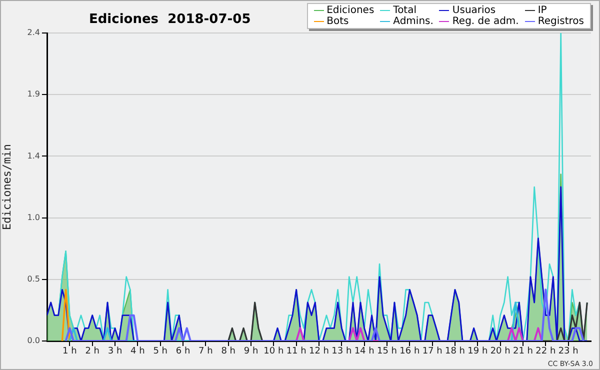 This screenshot has height=370, width=600. What do you see at coordinates (387, 351) in the screenshot?
I see `x-tick-label: 15 h` at bounding box center [387, 351].